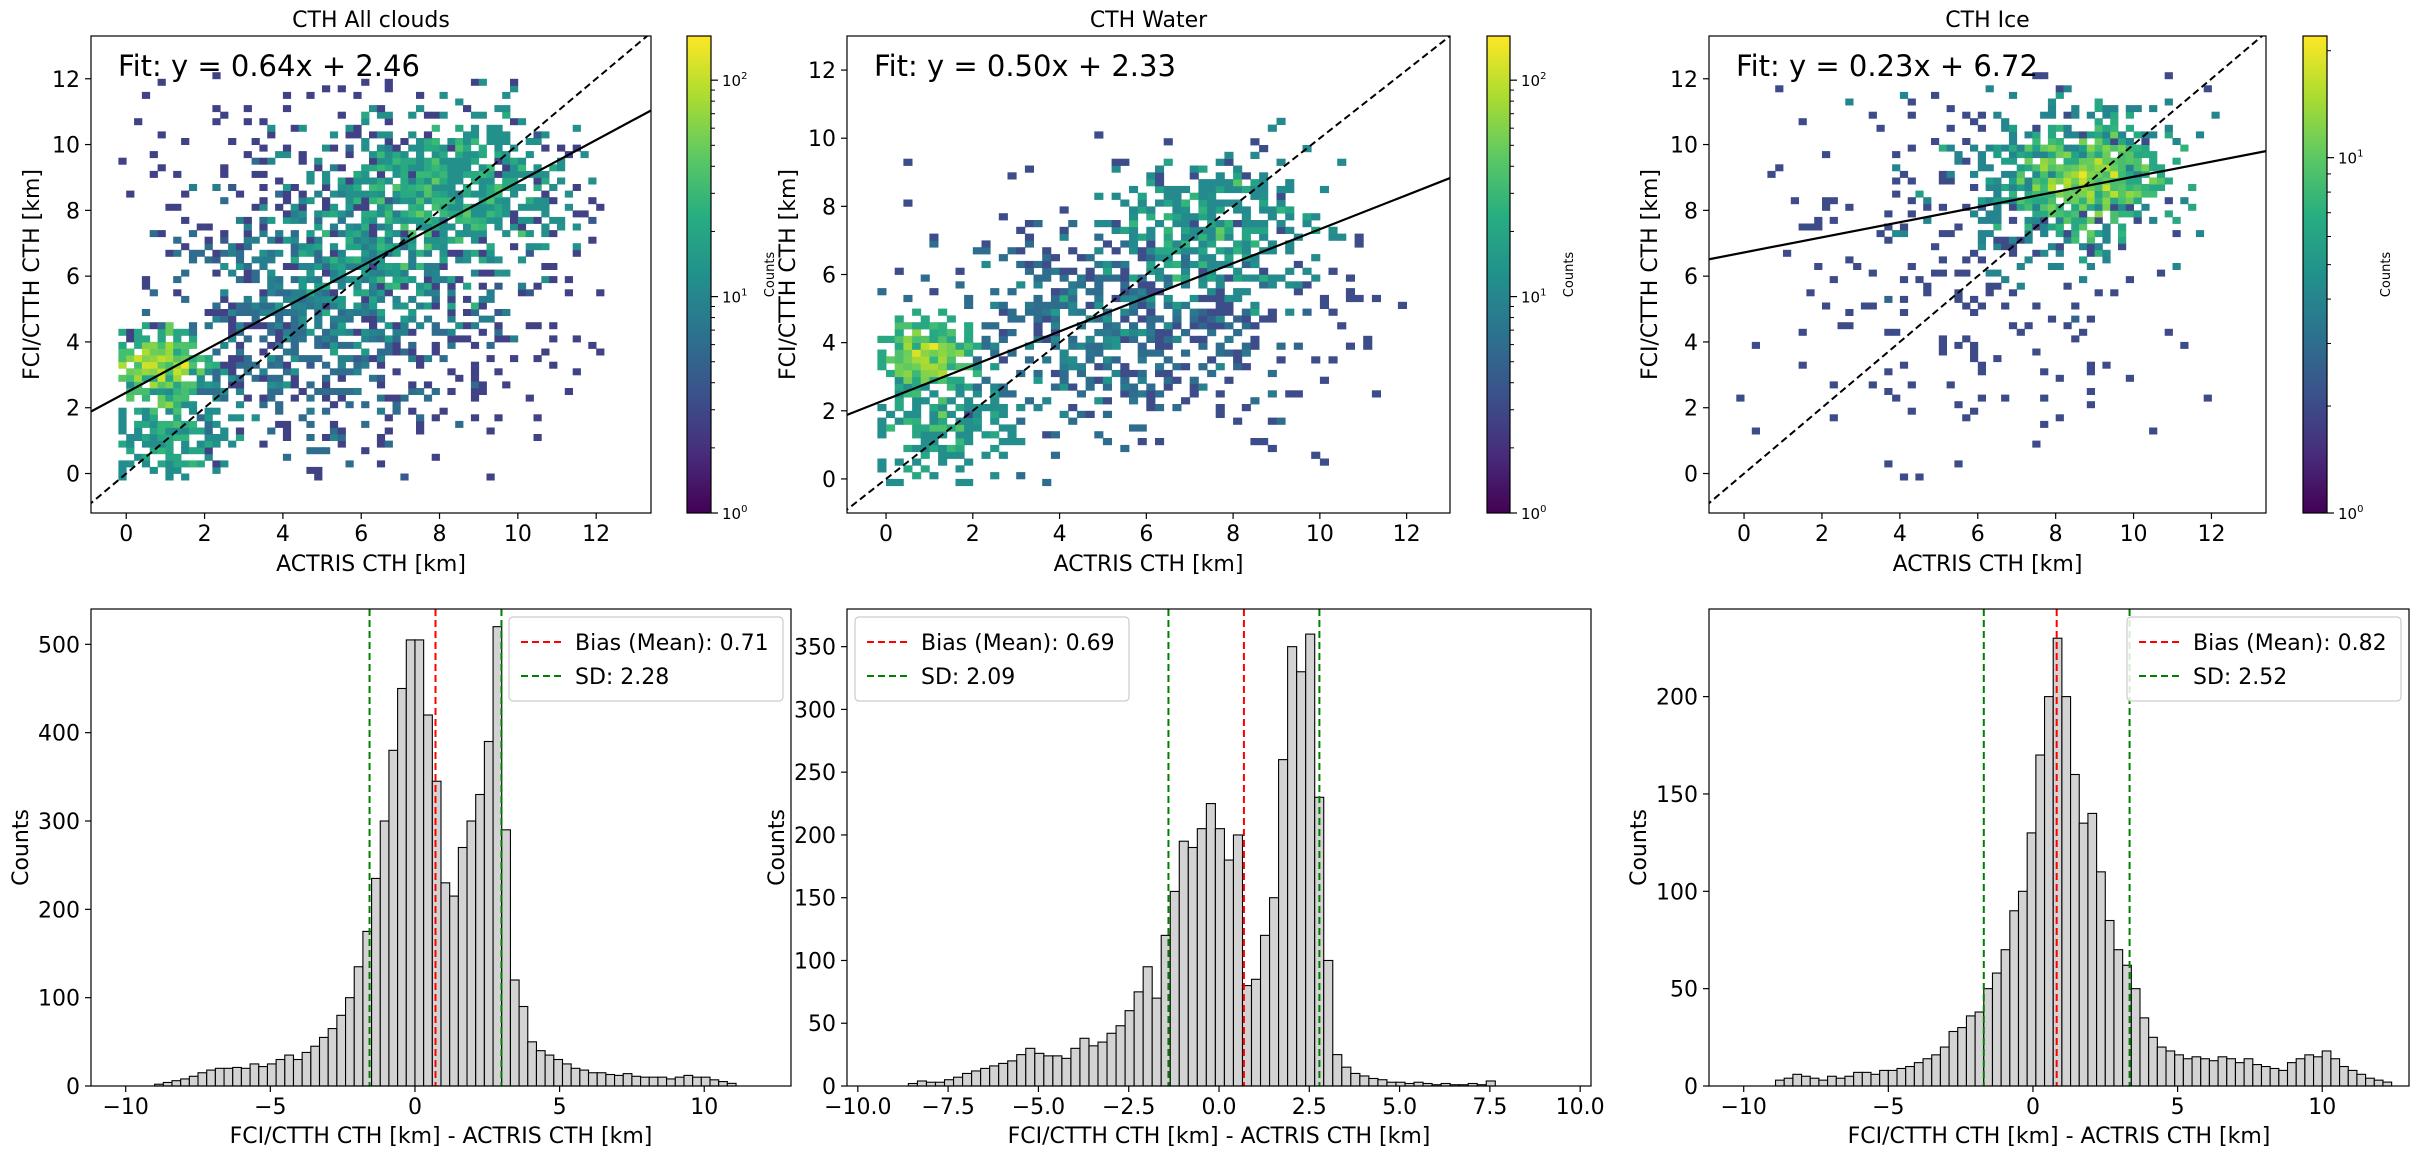 Image resolution: width=2416 pixels, height=1157 pixels. Describe the element at coordinates (731, 81) in the screenshot. I see `colorbar-tick-base: 10` at that location.